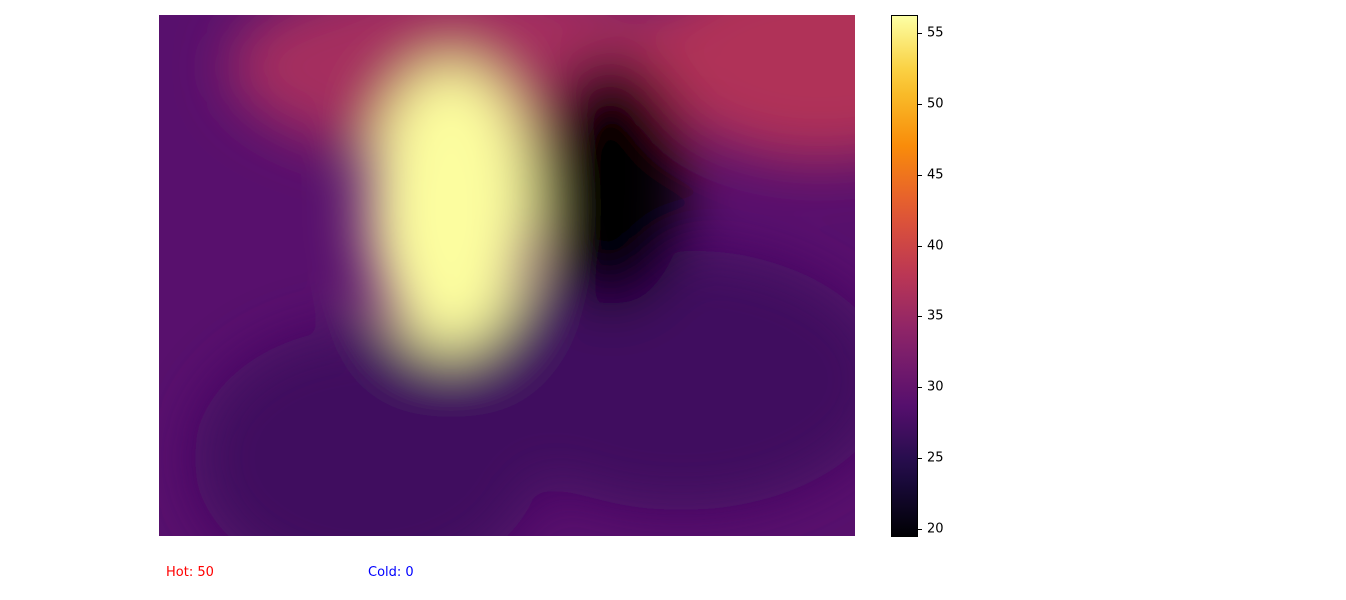  What do you see at coordinates (391, 572) in the screenshot?
I see `cold-readout: Cold: 0` at bounding box center [391, 572].